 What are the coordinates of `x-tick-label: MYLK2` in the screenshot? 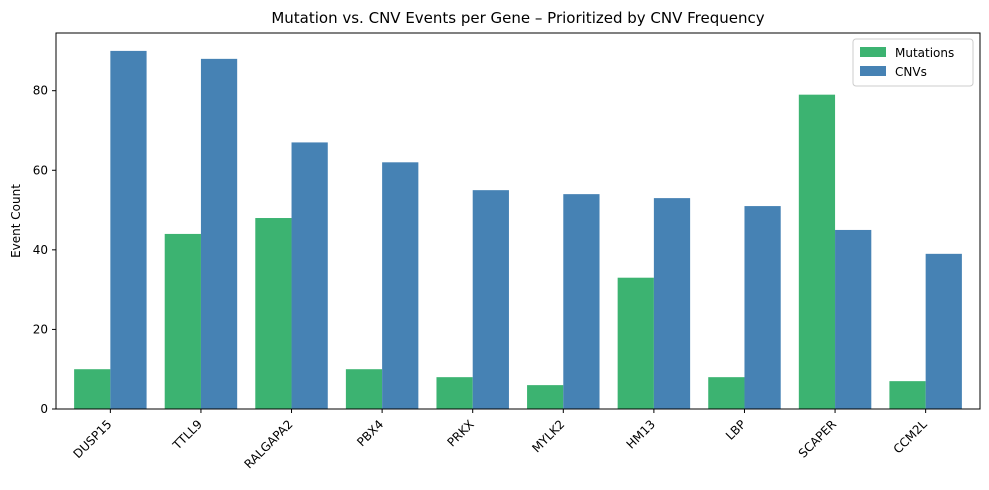 It's located at (548, 436).